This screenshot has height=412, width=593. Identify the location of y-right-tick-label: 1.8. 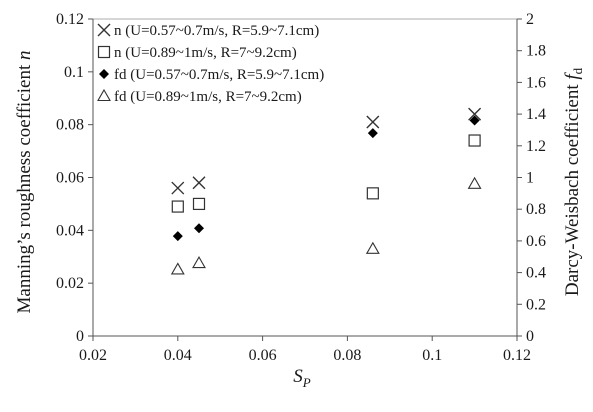
(536, 51).